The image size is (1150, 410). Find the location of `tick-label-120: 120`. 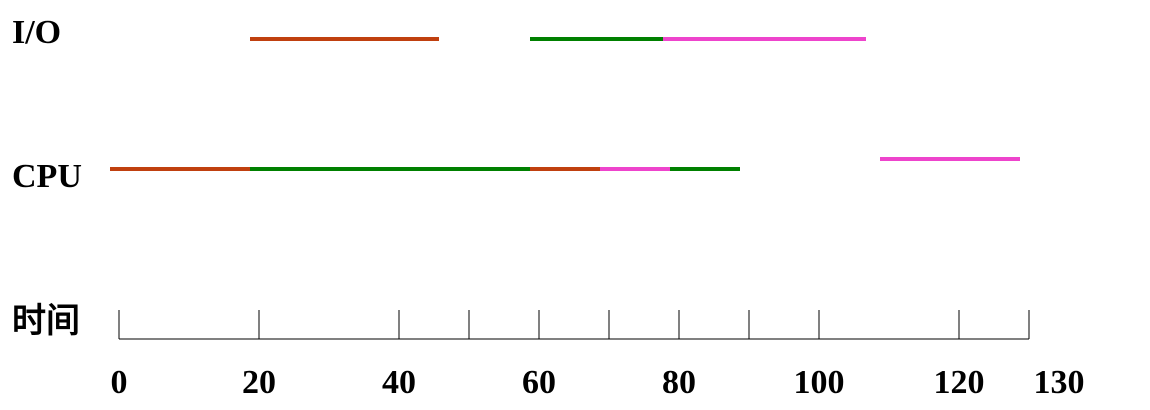

tick-label-120: 120 is located at coordinates (959, 382).